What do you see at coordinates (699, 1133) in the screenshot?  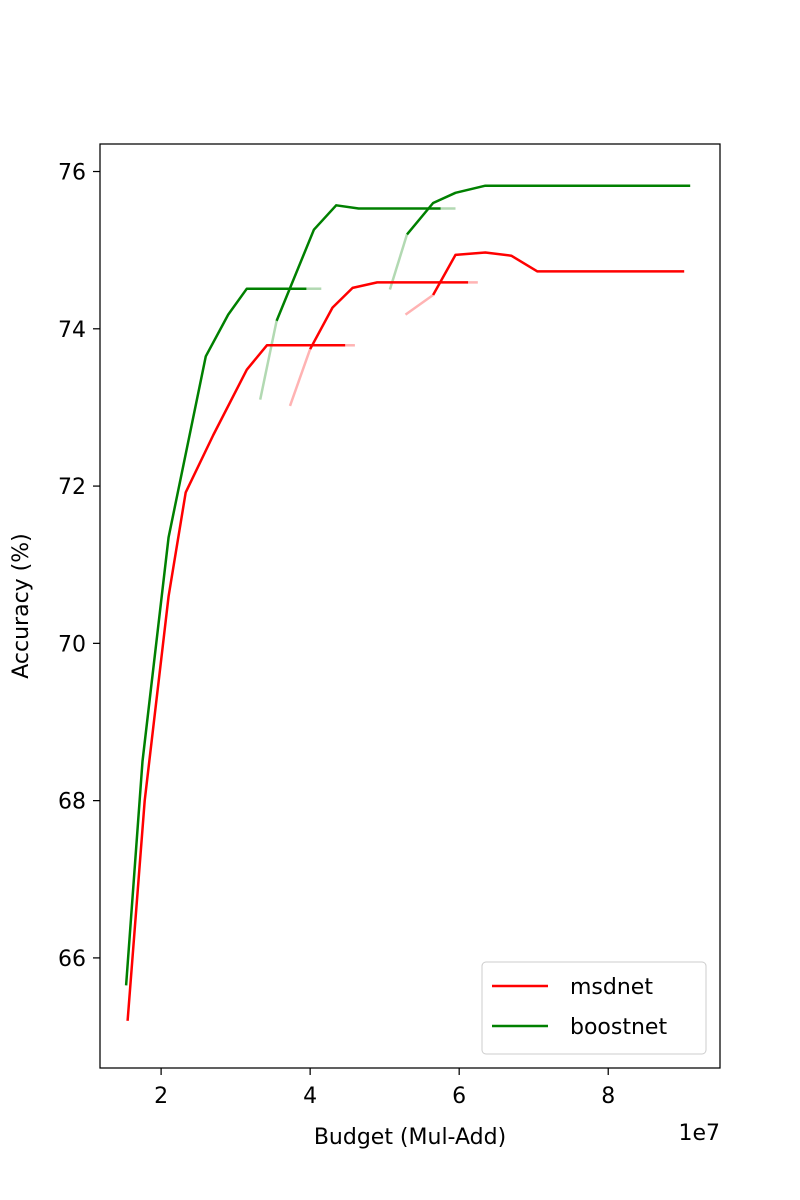 I see `x-axis-offset-label: 1e7` at bounding box center [699, 1133].